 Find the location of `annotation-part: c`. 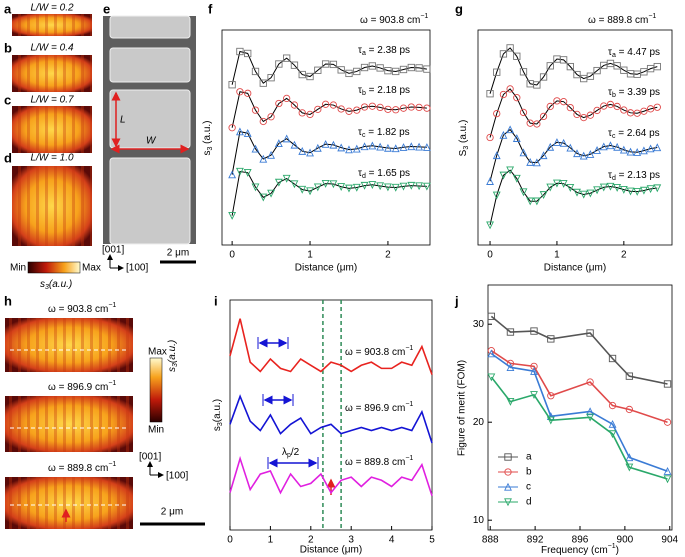

annotation-part: c is located at coordinates (364, 135).